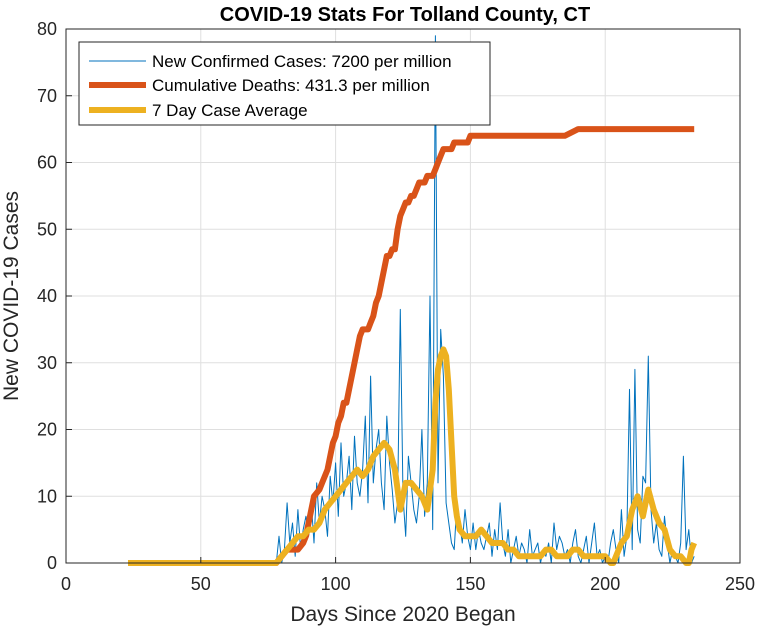 The height and width of the screenshot is (630, 761). What do you see at coordinates (66, 584) in the screenshot?
I see `x-tick-label: 0` at bounding box center [66, 584].